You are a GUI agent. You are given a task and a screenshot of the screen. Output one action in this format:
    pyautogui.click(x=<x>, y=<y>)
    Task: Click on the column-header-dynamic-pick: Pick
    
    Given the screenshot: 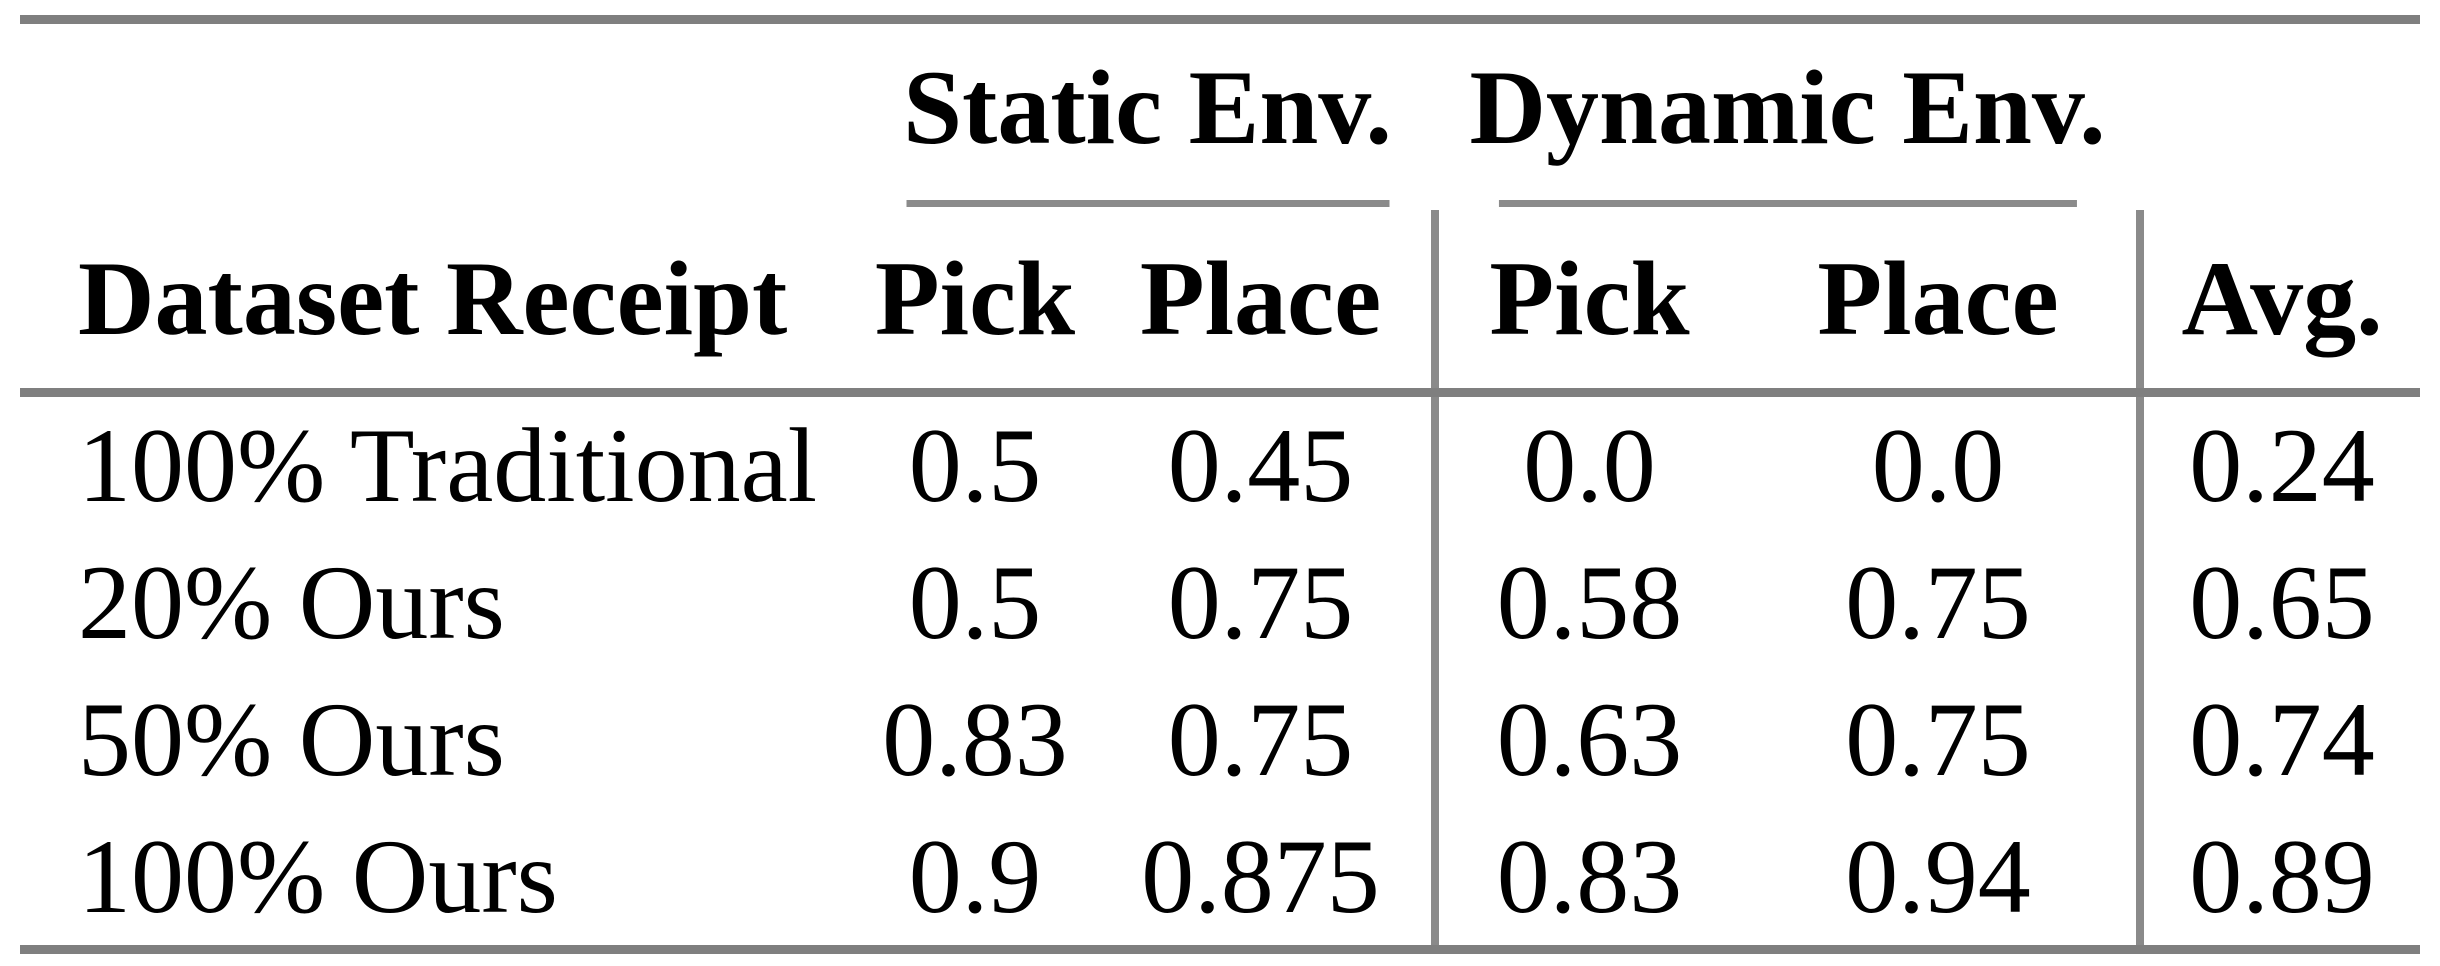 What is the action you would take?
    pyautogui.click(x=1588, y=303)
    